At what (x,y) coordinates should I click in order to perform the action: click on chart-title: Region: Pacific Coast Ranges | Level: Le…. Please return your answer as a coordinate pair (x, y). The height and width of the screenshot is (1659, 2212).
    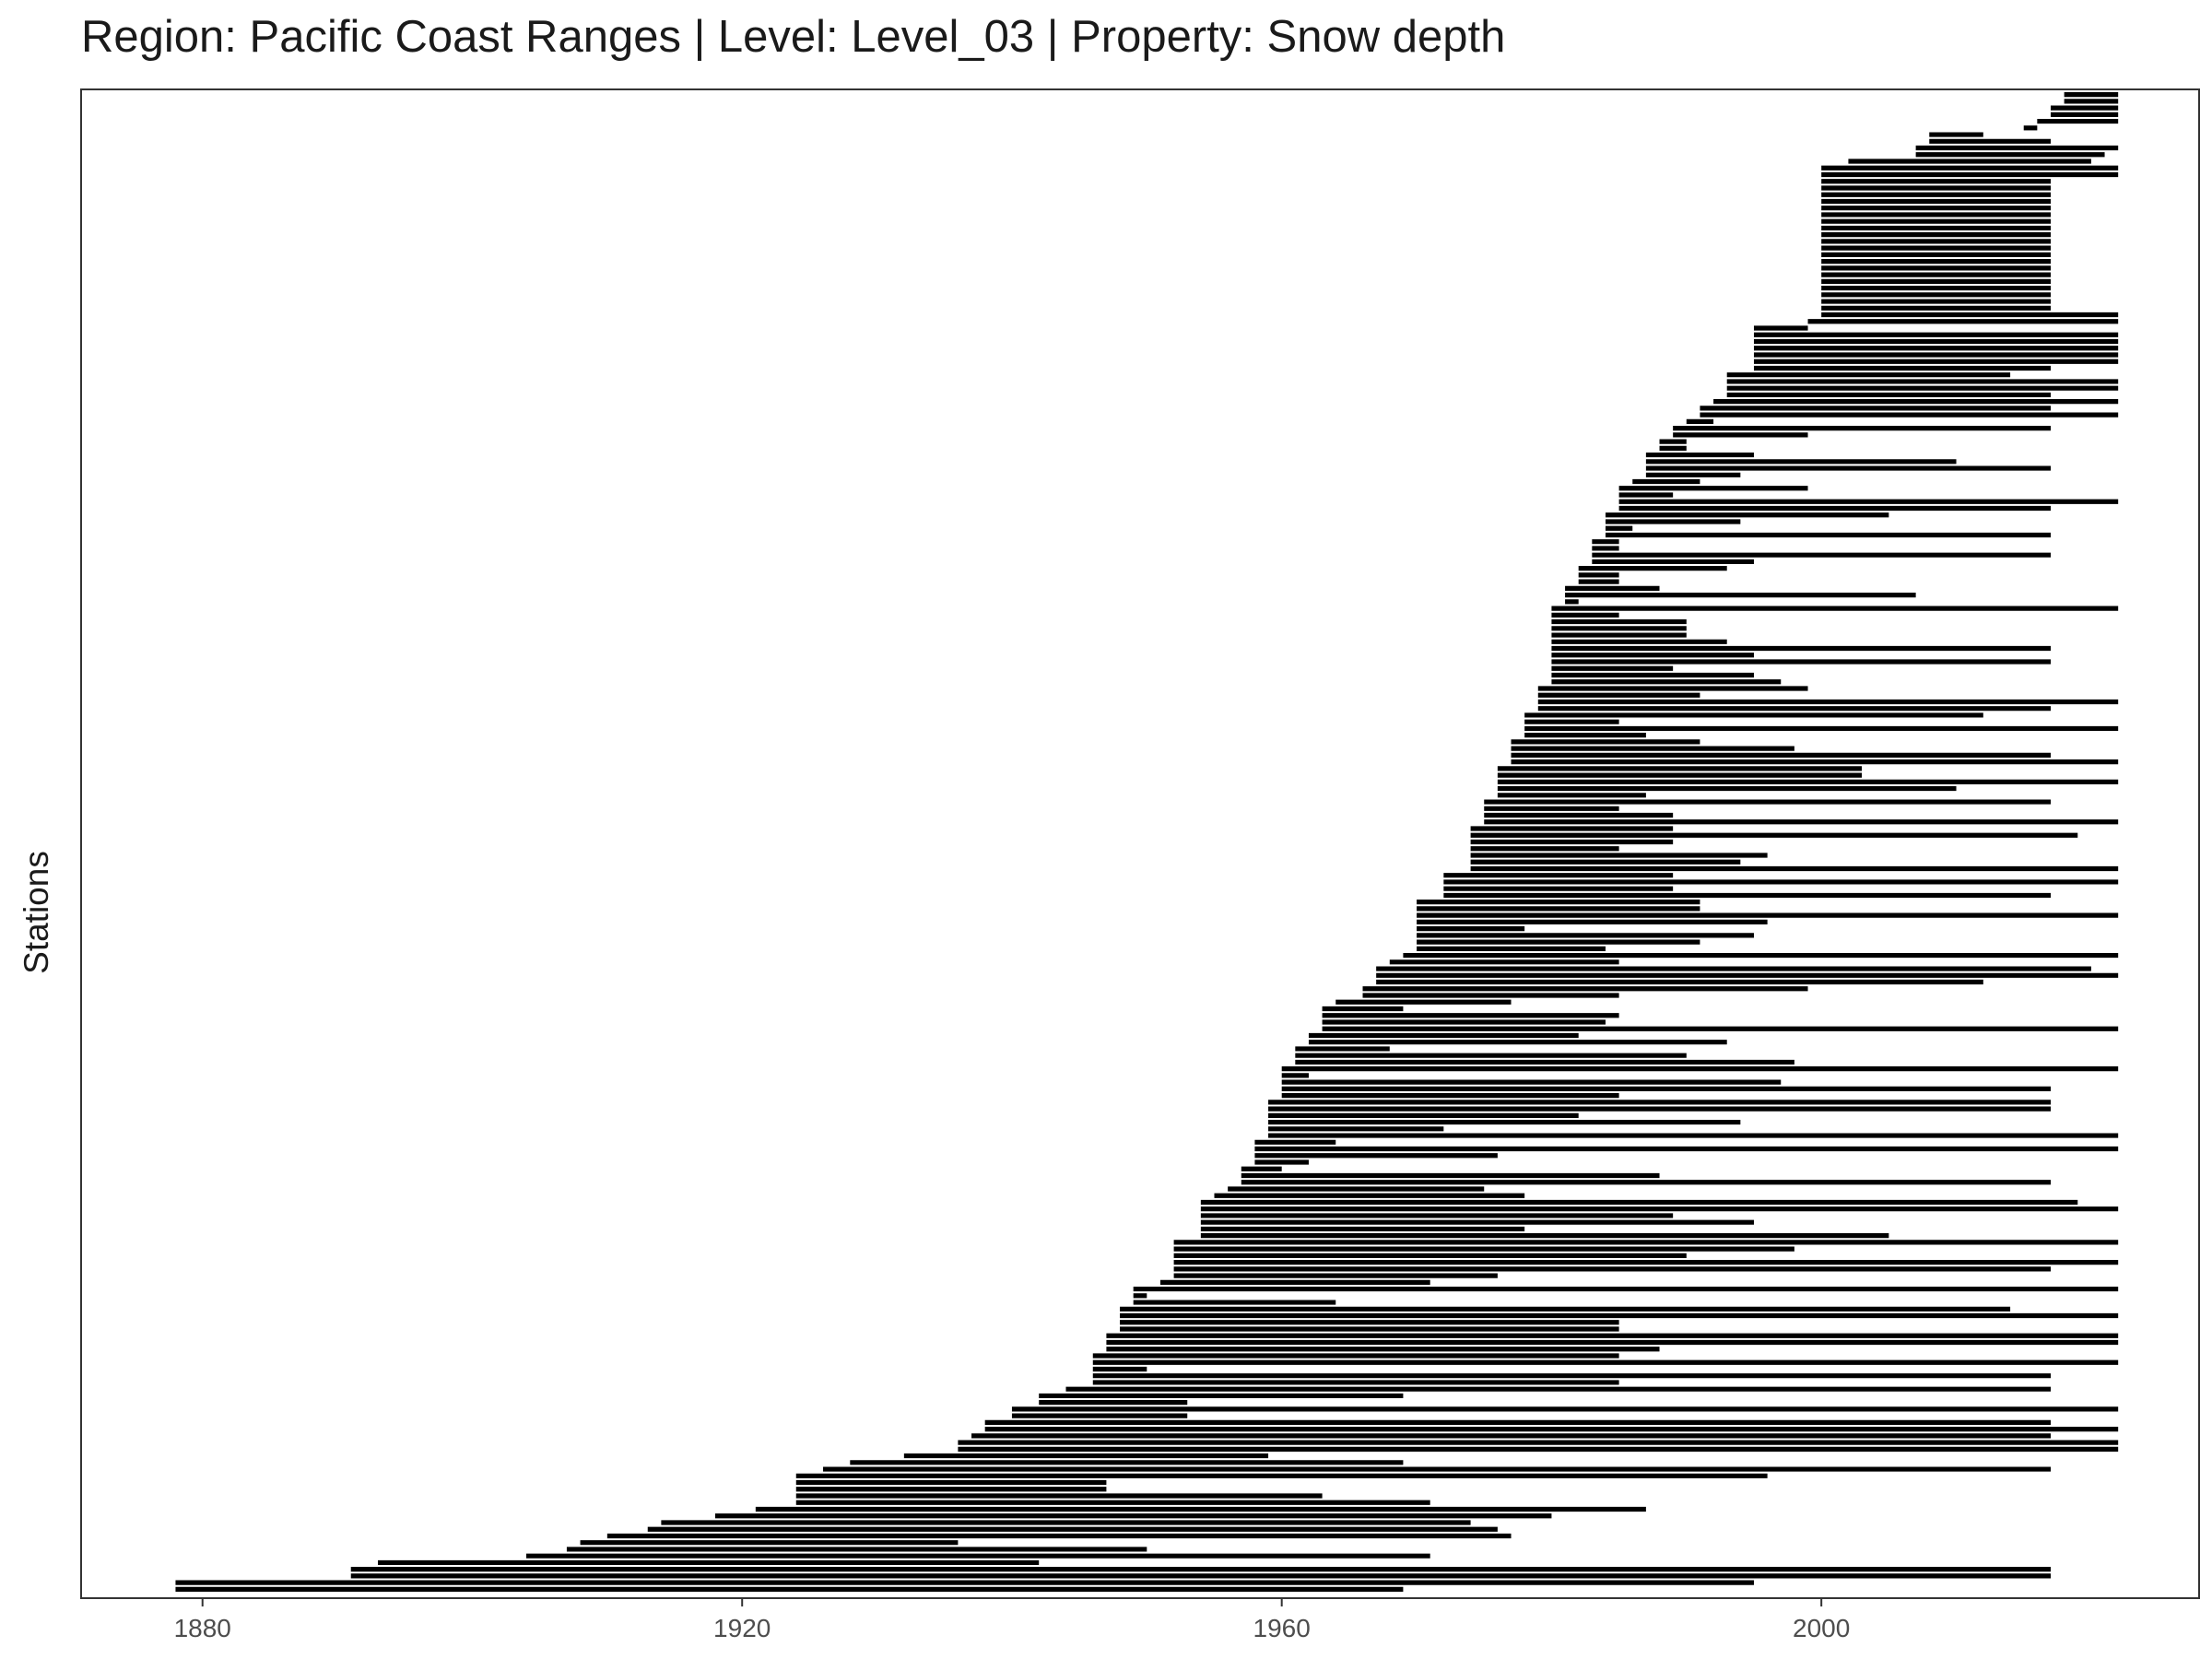
    Looking at the image, I should click on (793, 37).